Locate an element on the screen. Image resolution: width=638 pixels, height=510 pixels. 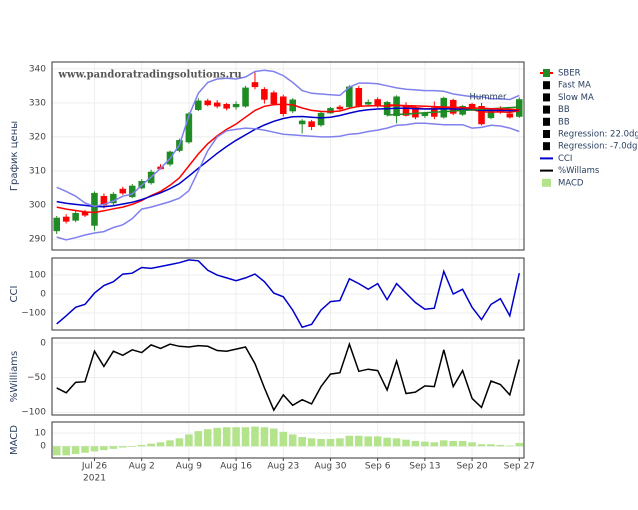
y-axis-title: %Williams is located at coordinates (14, 376).